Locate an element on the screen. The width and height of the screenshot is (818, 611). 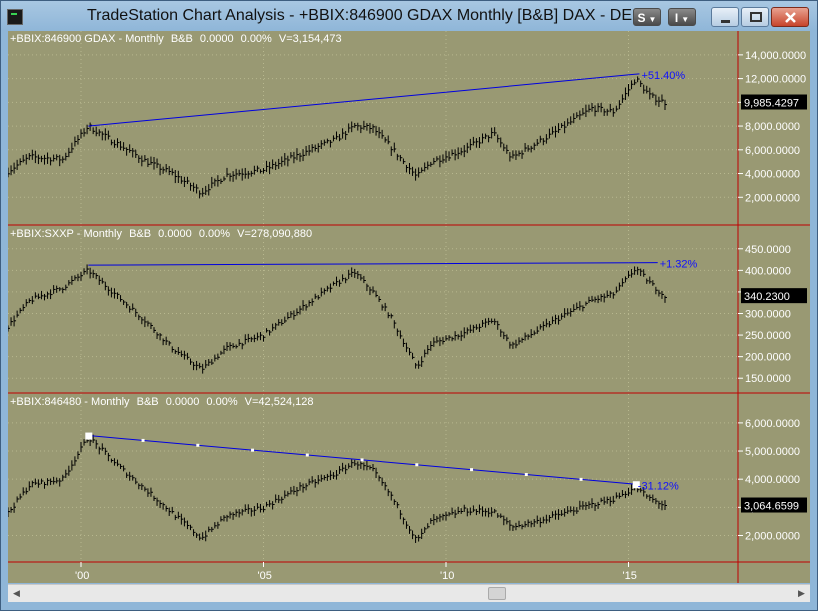
horizontal-scrollbar: ◀ ▶ is located at coordinates (409, 593).